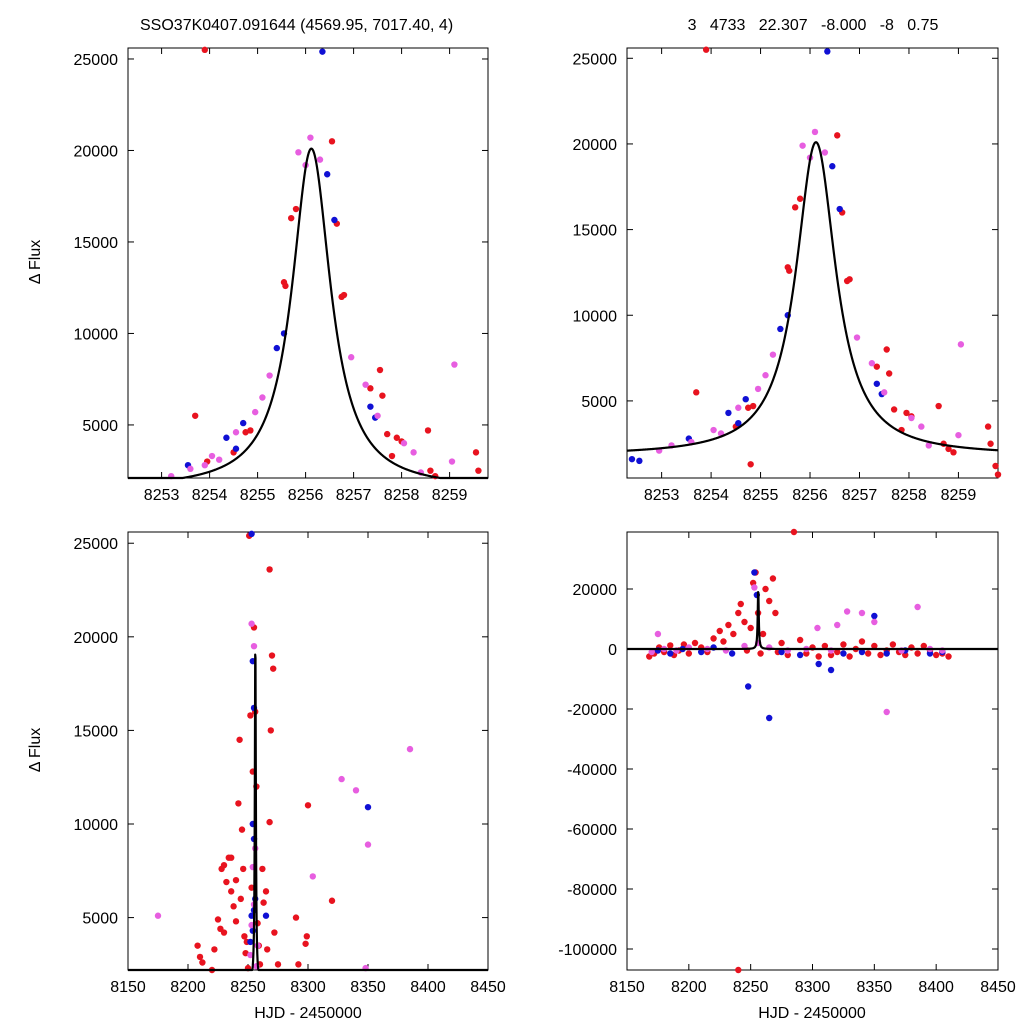 This screenshot has width=1024, height=1024. What do you see at coordinates (812, 621) in the screenshot?
I see `model-curve` at bounding box center [812, 621].